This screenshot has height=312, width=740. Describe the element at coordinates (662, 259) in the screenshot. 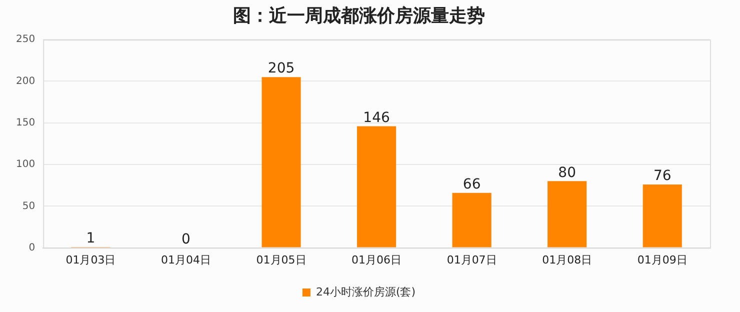

I see `x-tick-label: 01月09日` at that location.